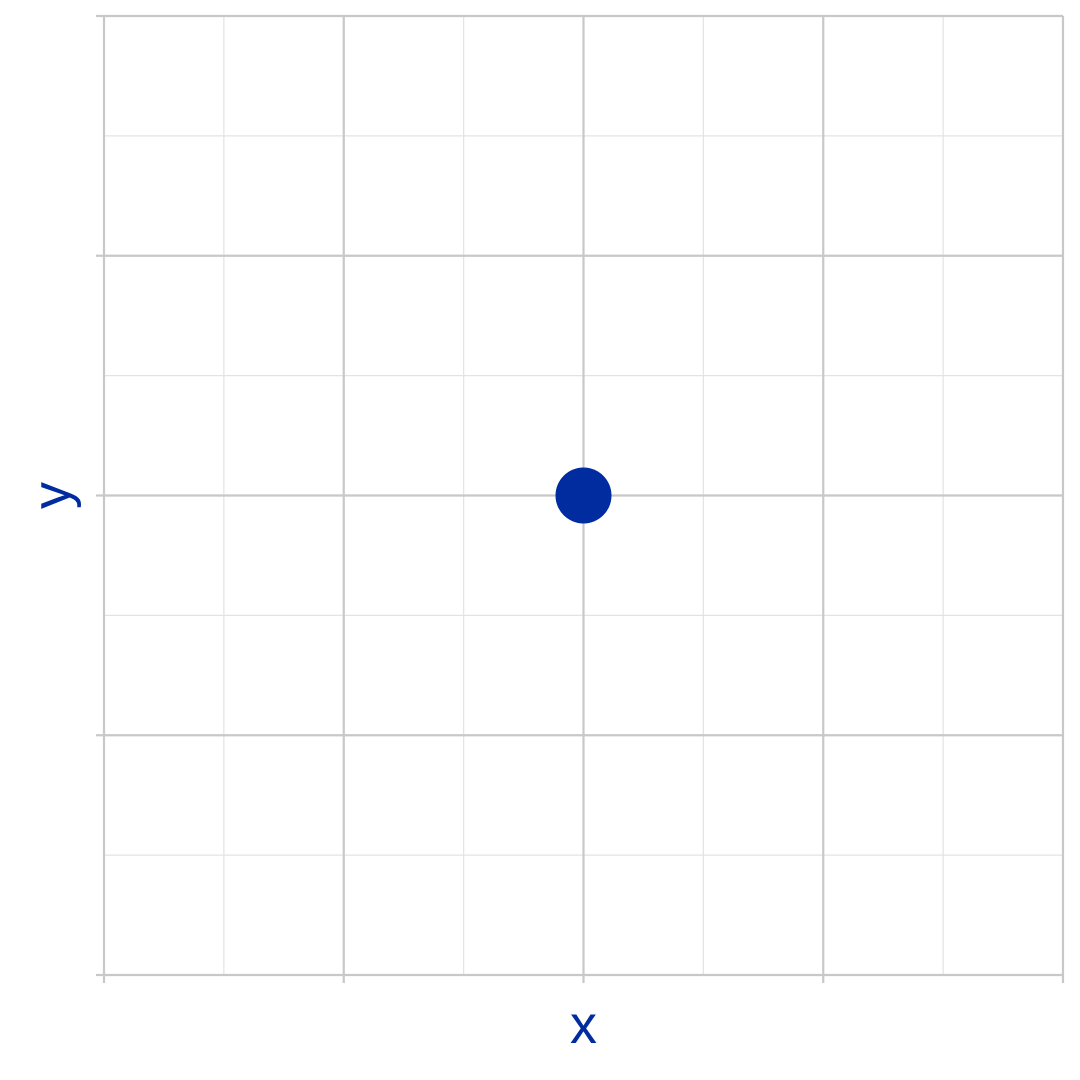 This screenshot has width=1080, height=1080. I want to click on data-point, so click(583, 495).